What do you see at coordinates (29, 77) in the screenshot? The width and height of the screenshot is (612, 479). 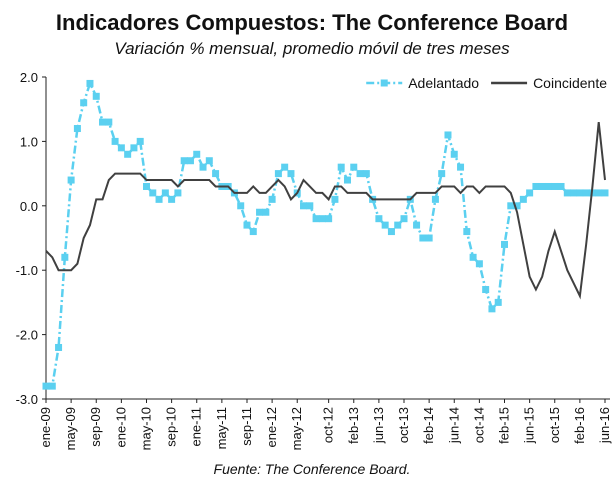 I see `y-tick-label: 2.0` at bounding box center [29, 77].